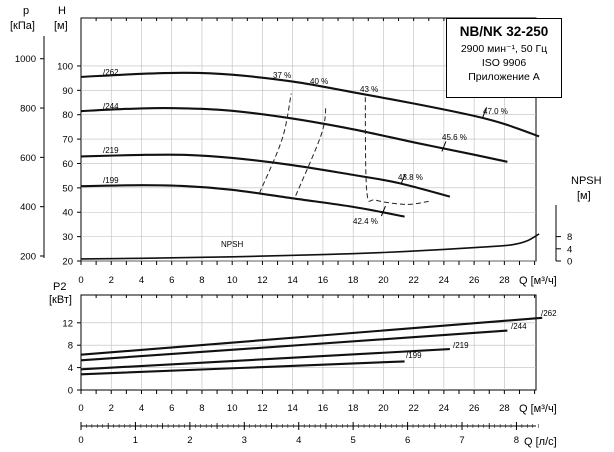 The width and height of the screenshot is (614, 452). What do you see at coordinates (504, 63) in the screenshot?
I see `pump-standard: ISO 9906` at bounding box center [504, 63].